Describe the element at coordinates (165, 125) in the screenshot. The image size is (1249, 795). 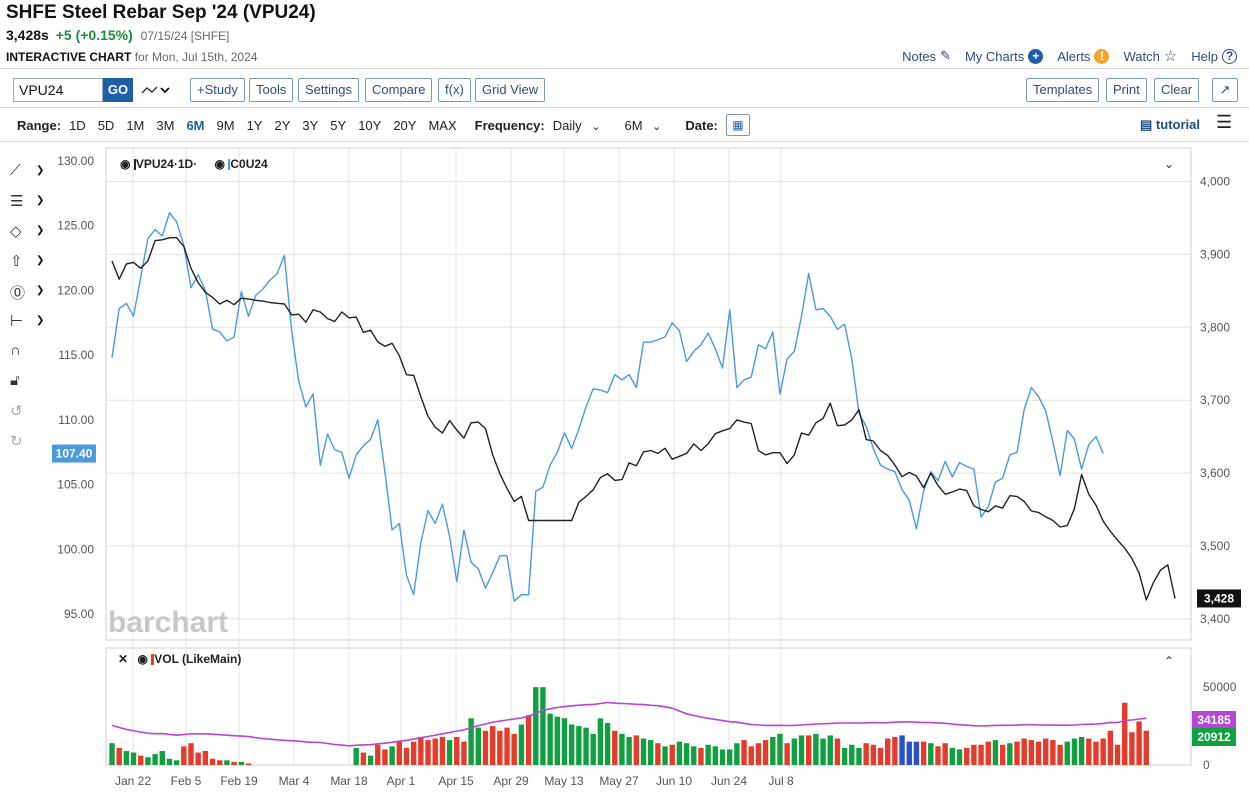
I see `range-3m: 3M` at that location.